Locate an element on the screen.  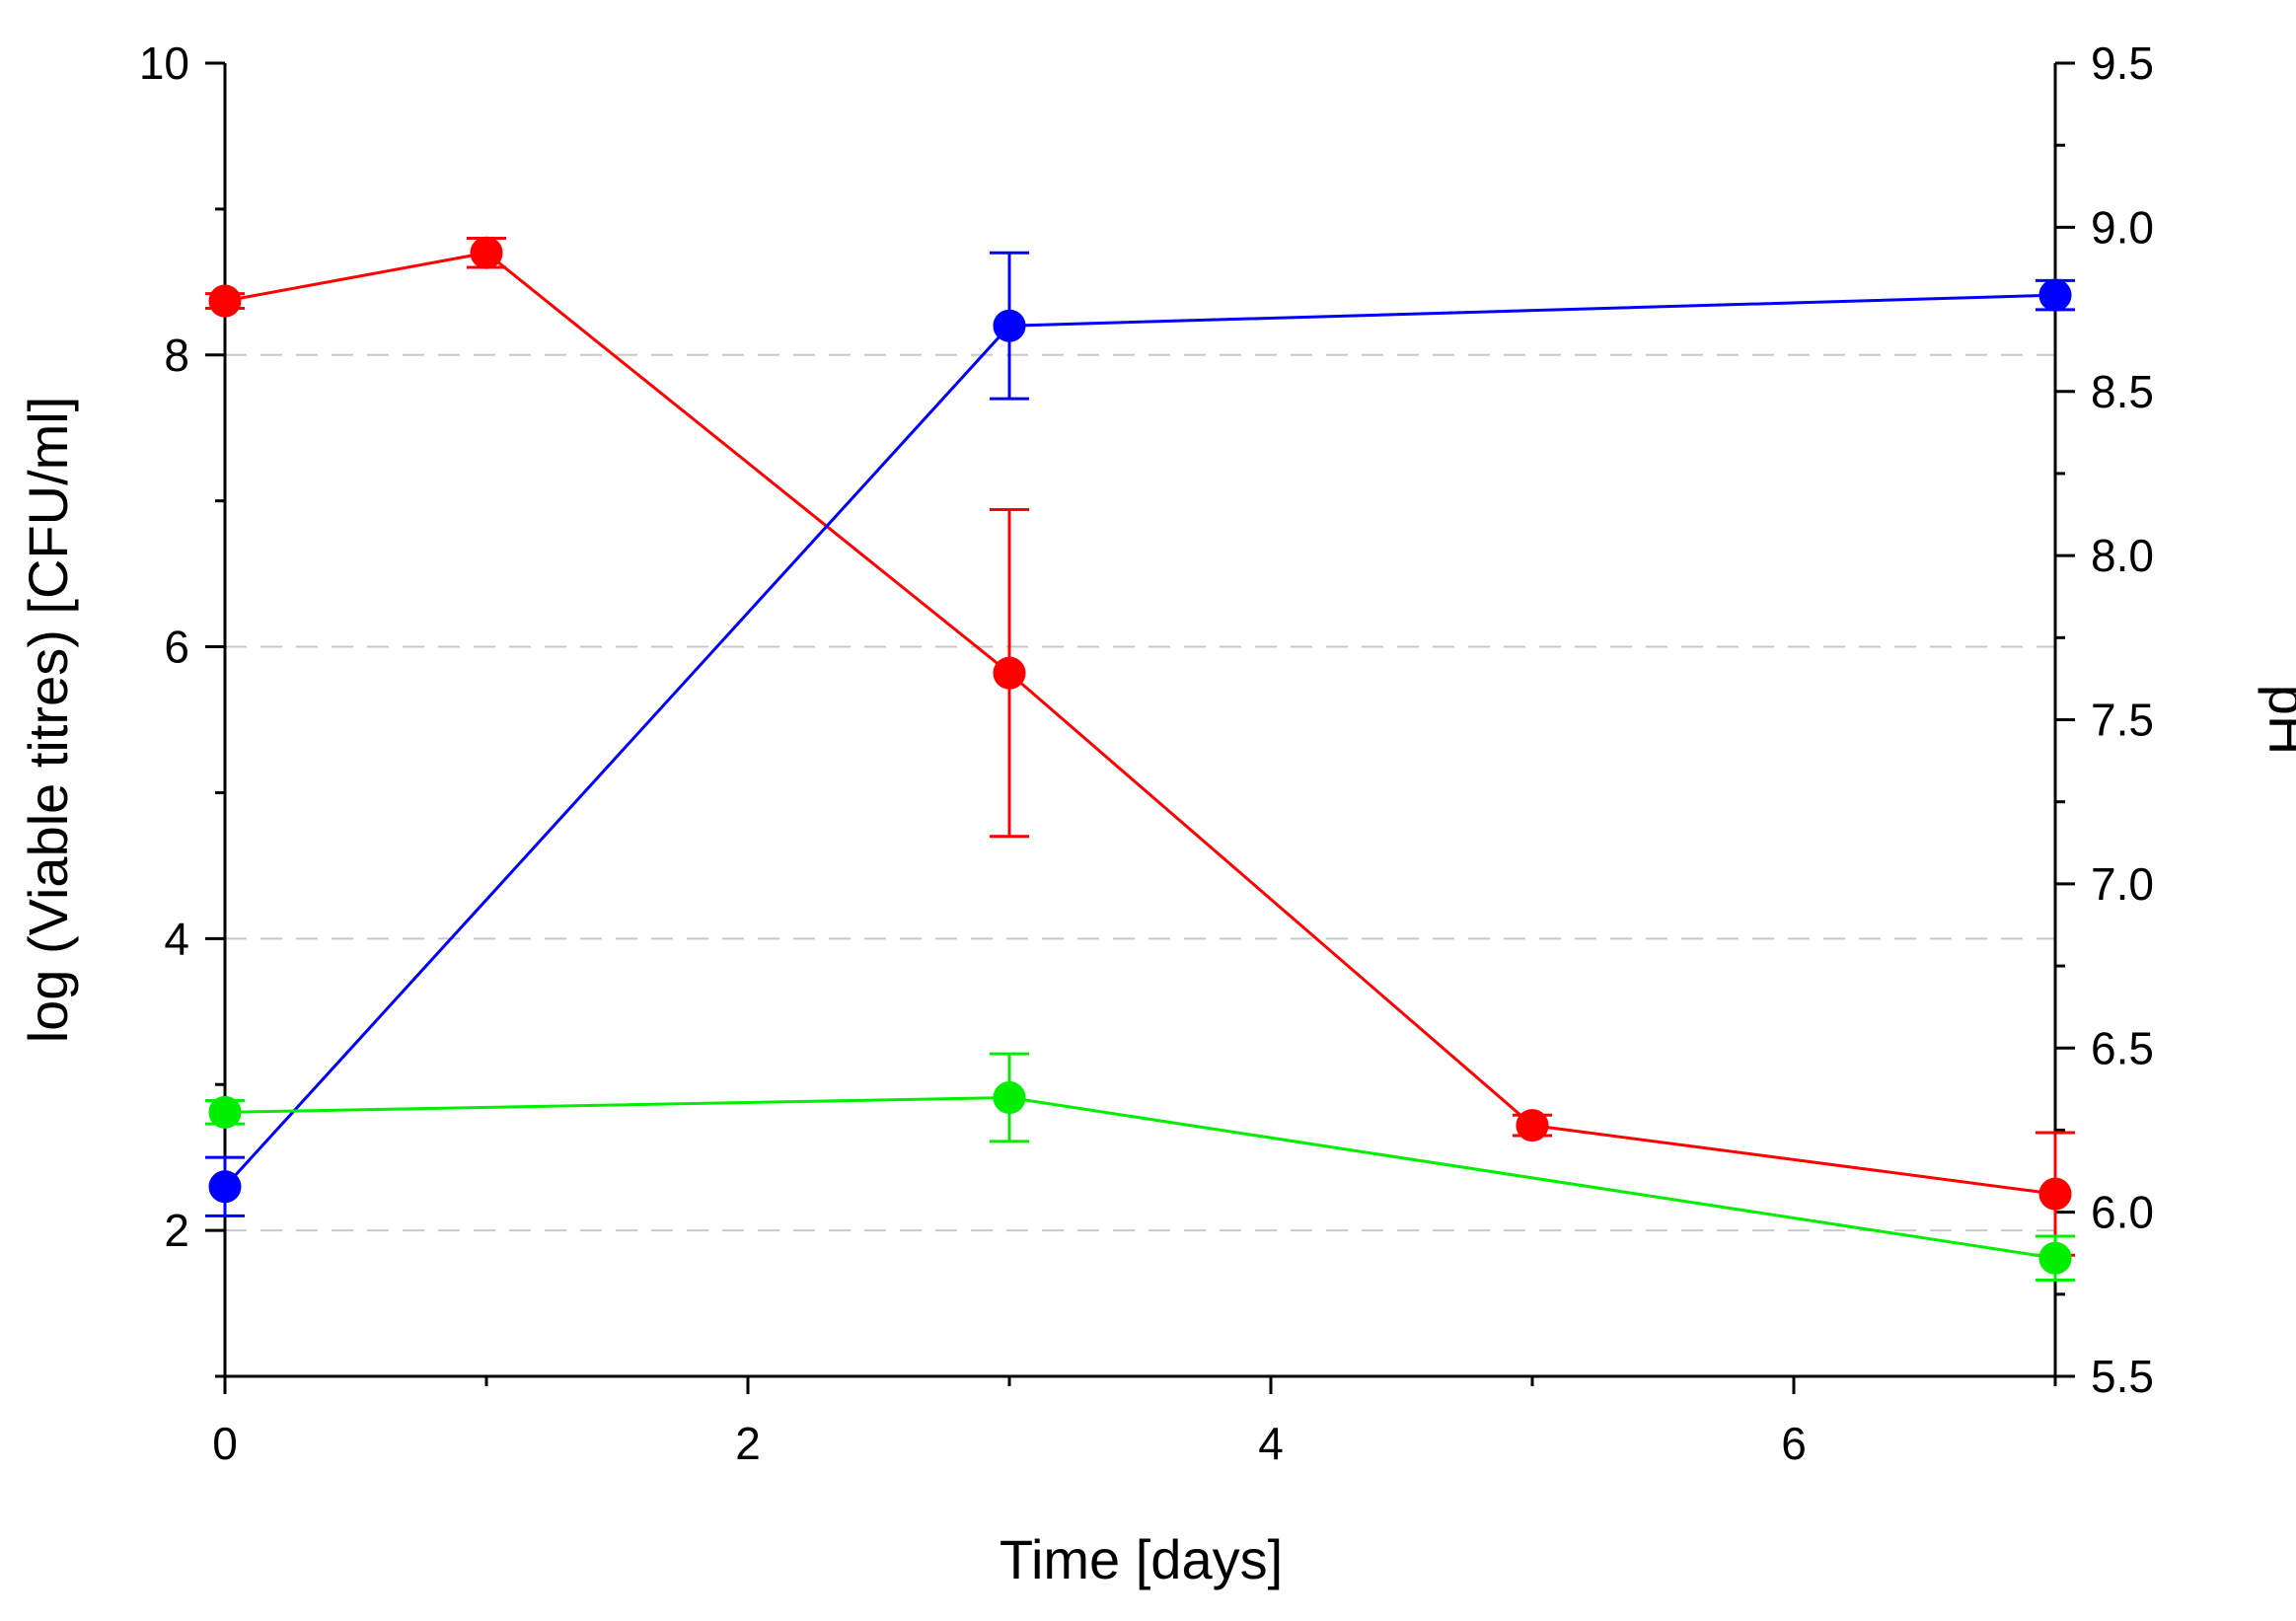
x-tick-label: 0 is located at coordinates (225, 1443).